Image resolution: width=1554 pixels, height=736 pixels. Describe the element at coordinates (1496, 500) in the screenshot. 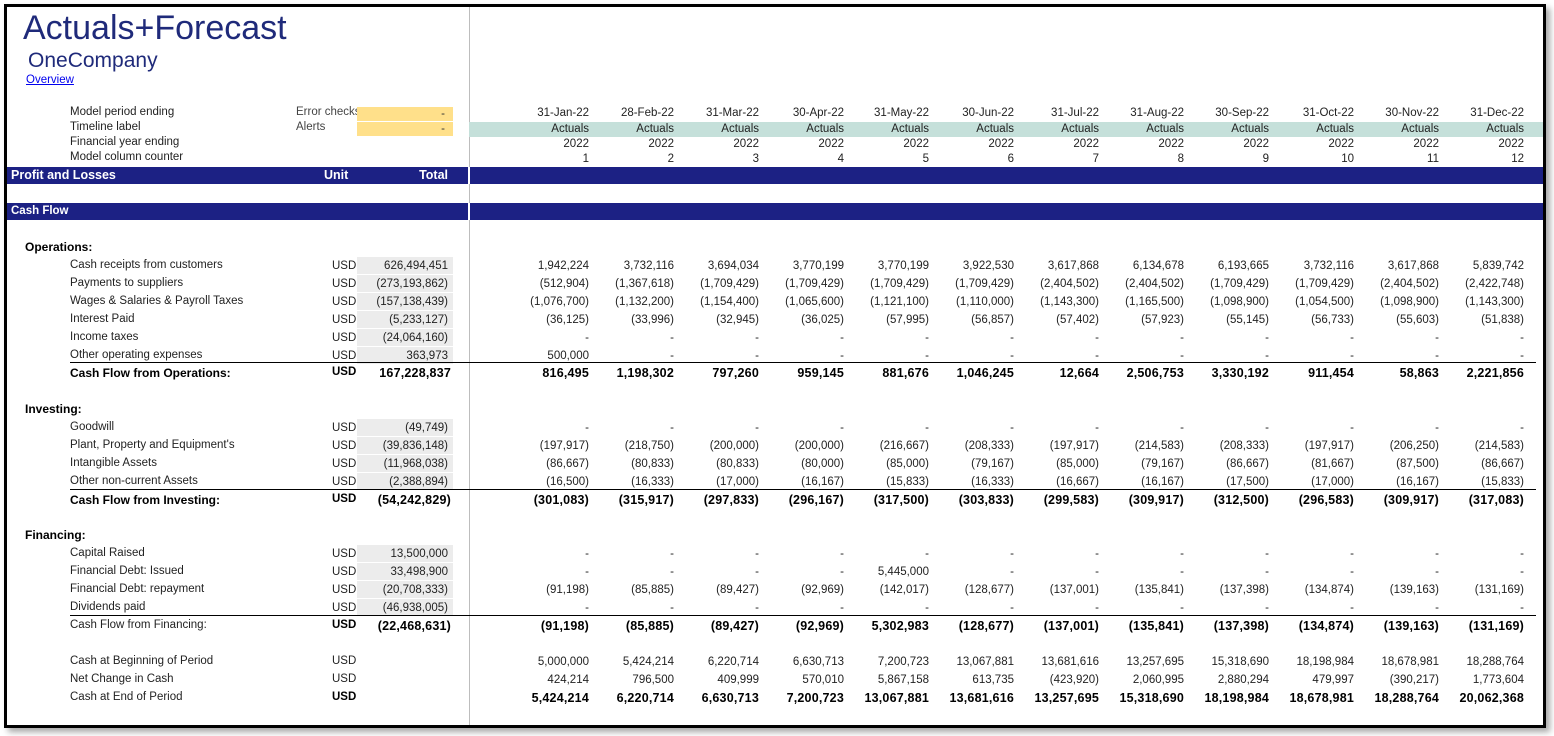

I see `table-cell: (317,083)` at that location.